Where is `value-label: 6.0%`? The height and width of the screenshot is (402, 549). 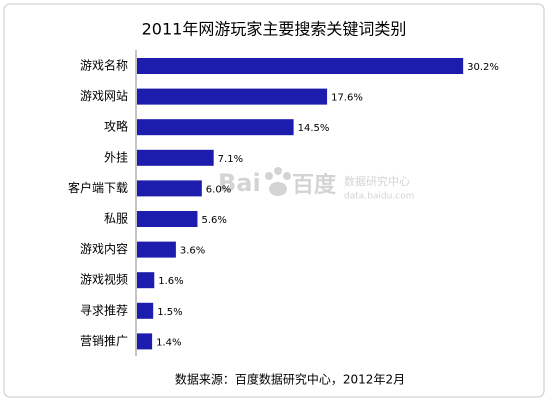 value-label: 6.0% is located at coordinates (218, 189).